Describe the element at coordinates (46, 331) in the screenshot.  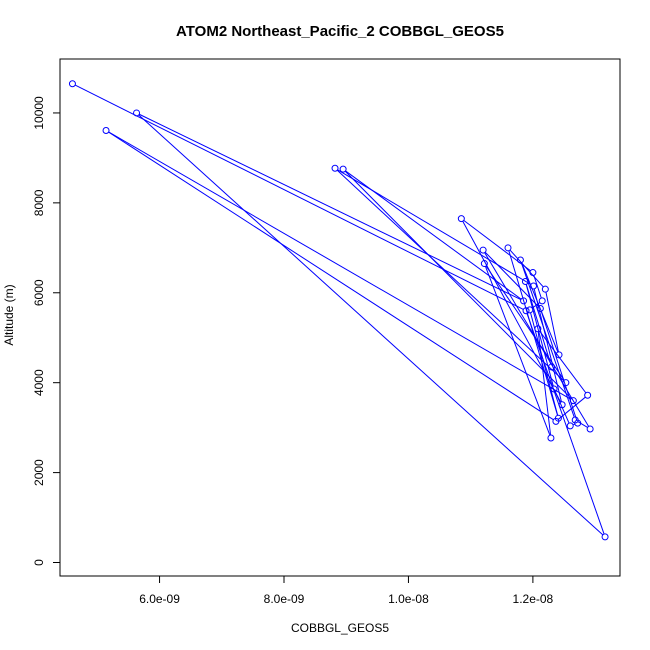
I see `y-axis: 0 2000 4000 6000 8000 10000` at that location.